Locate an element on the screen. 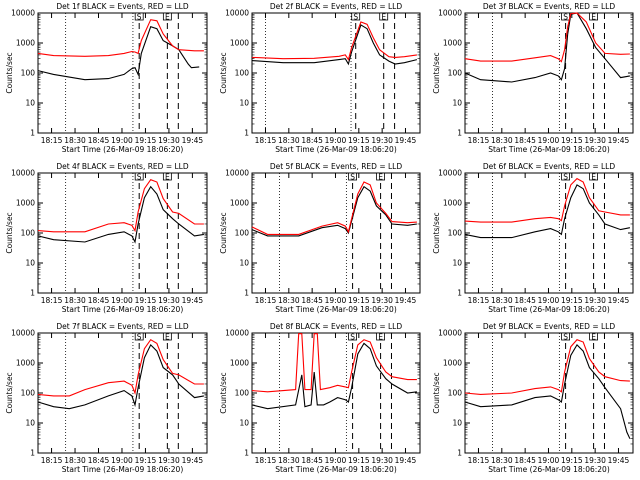 This screenshot has height=480, width=640. y-axis-label: Counts/sec is located at coordinates (223, 232).